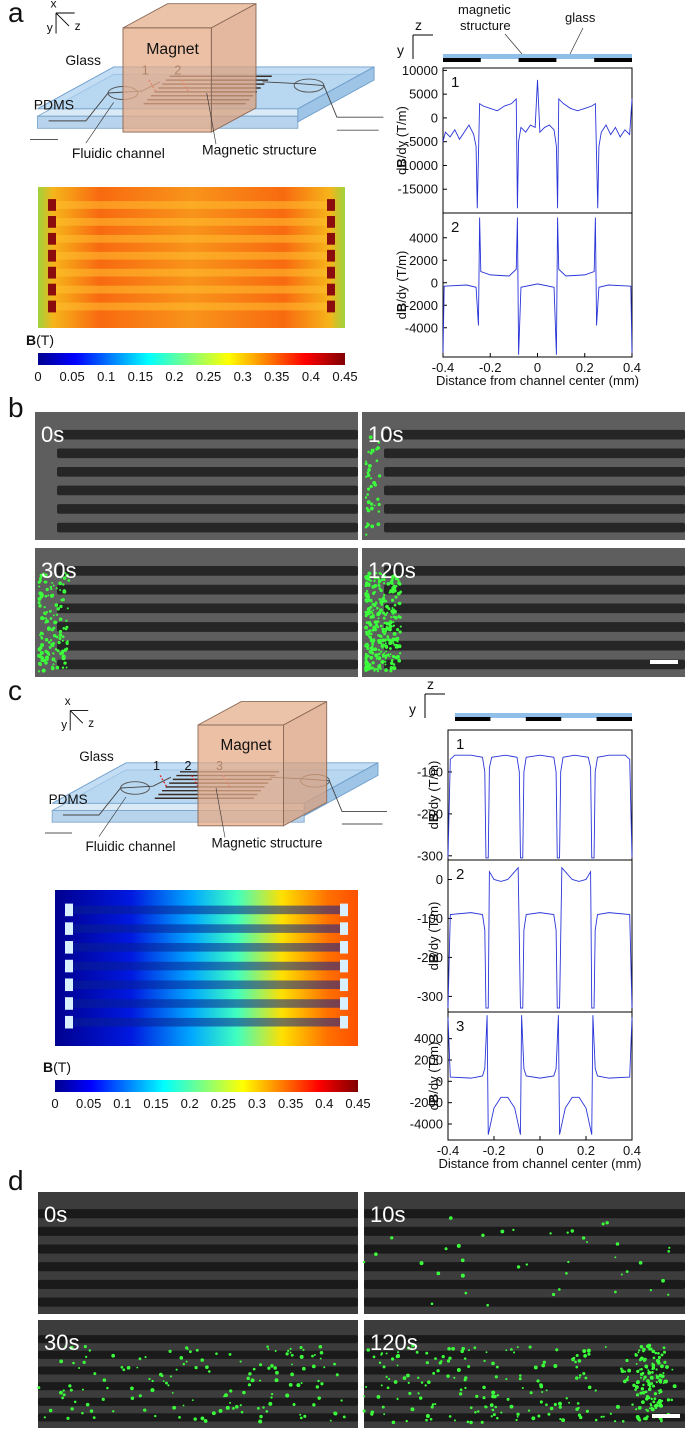  Describe the element at coordinates (537, 367) in the screenshot. I see `x-tick-label: 0` at that location.